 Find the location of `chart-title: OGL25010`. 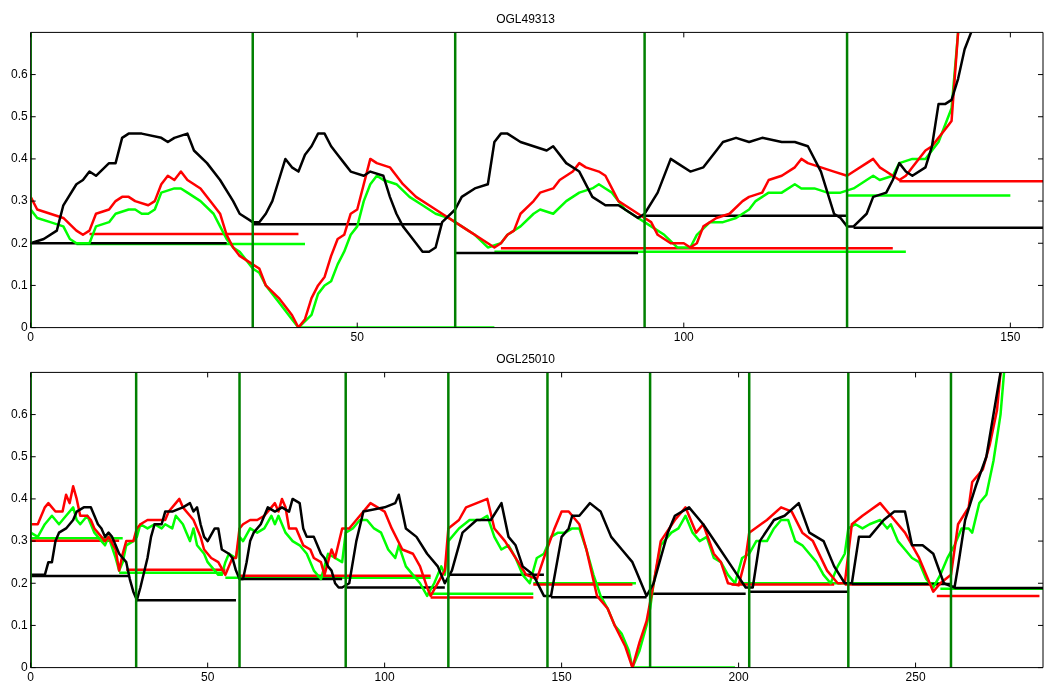

chart-title: OGL25010 is located at coordinates (526, 358).